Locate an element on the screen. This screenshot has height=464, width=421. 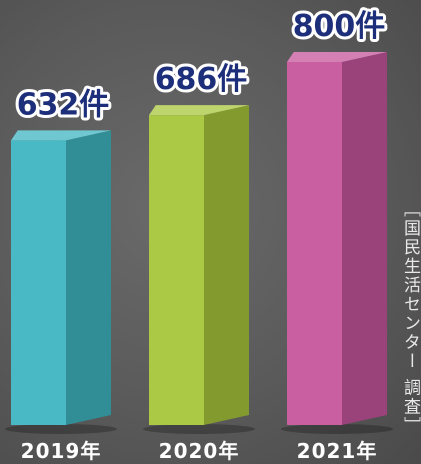
category-label: 2020年 is located at coordinates (199, 451).